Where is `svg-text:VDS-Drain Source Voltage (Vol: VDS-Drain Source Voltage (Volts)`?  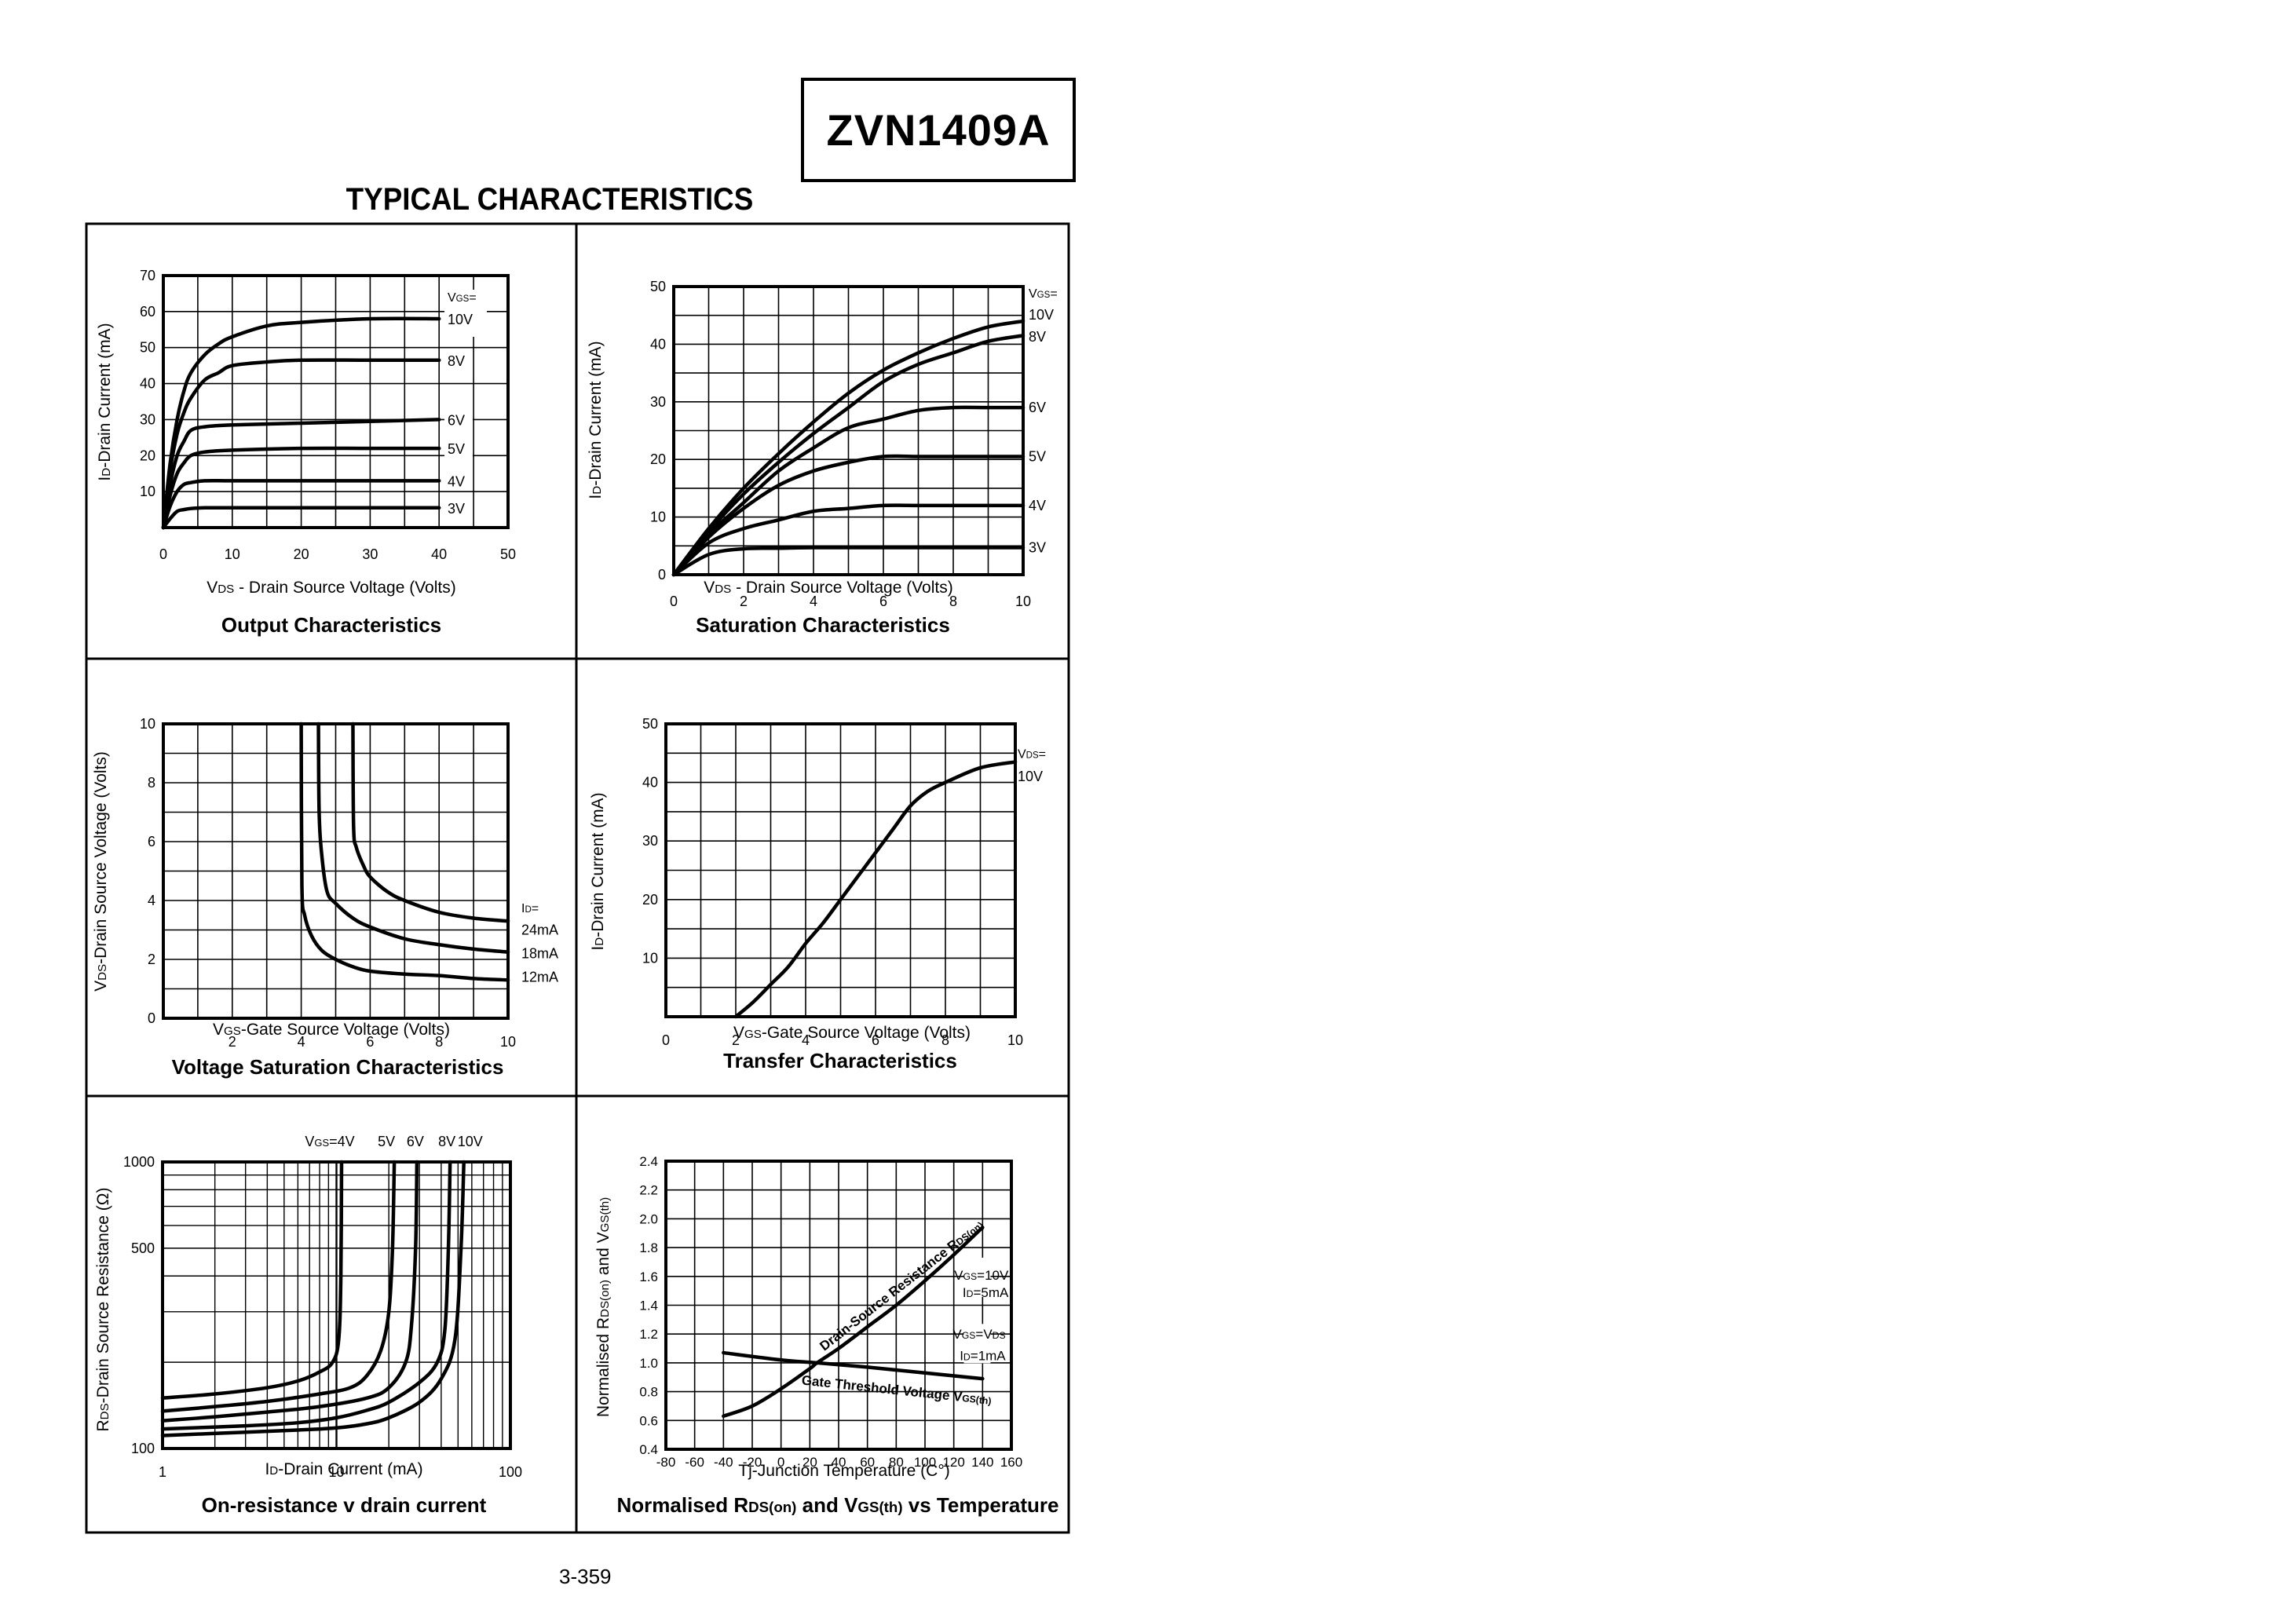
svg-text:VDS-Drain Source Voltage (Vol: VDS-Drain Source Voltage (Volts) is located at coordinates (101, 871).